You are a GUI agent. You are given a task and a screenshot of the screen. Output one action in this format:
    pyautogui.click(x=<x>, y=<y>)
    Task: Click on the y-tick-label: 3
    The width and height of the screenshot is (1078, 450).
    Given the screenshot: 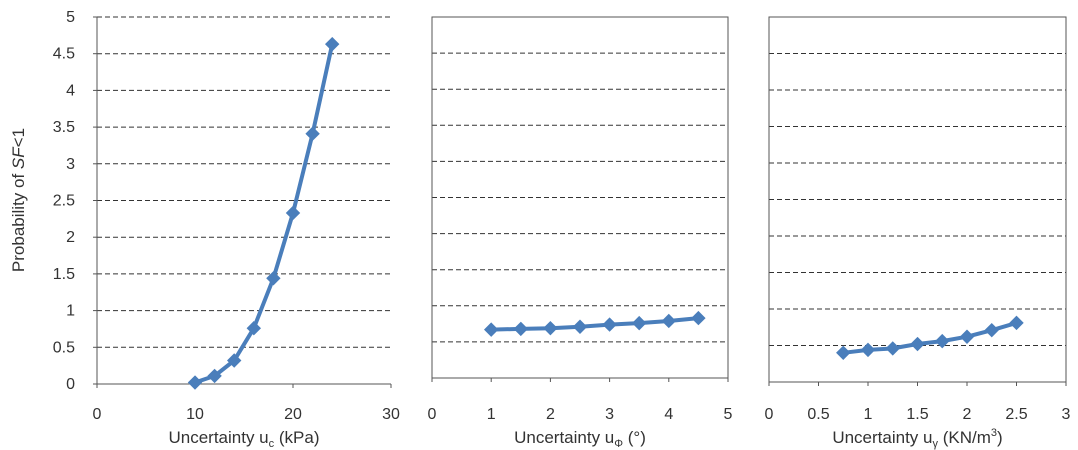 What is the action you would take?
    pyautogui.click(x=70, y=164)
    